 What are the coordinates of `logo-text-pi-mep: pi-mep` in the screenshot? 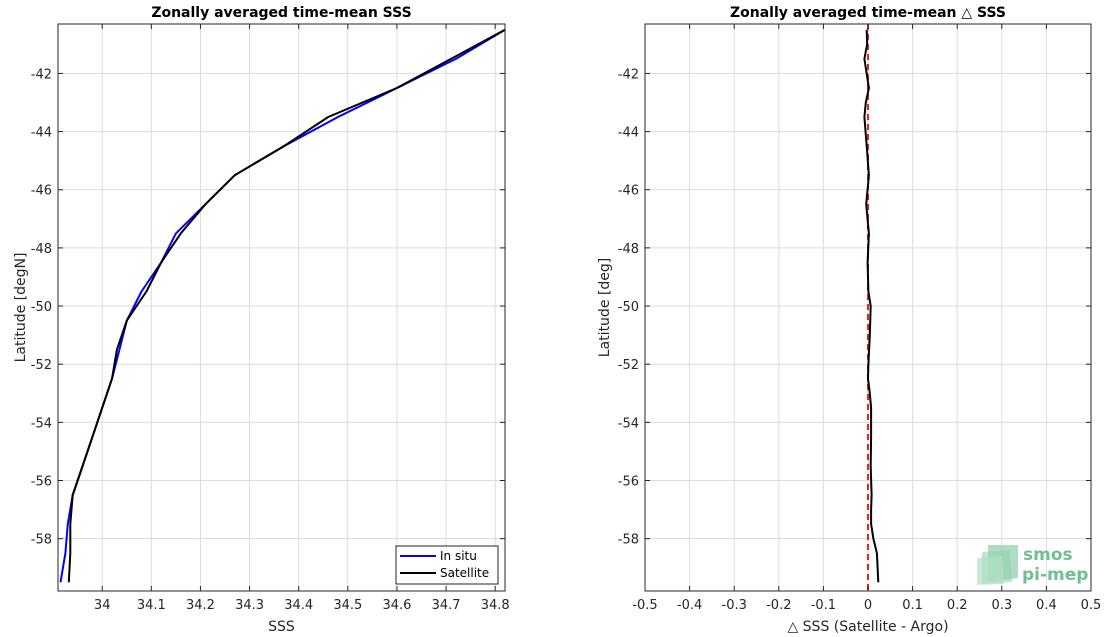 It's located at (1055, 575).